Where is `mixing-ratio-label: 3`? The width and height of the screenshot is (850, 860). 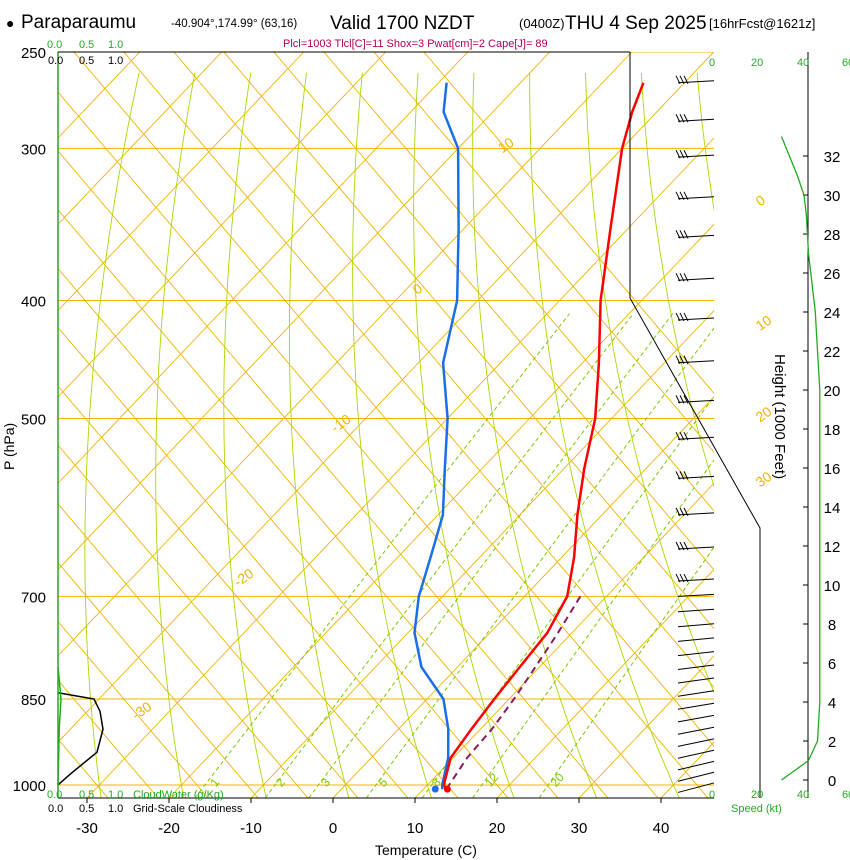 mixing-ratio-label: 3 is located at coordinates (325, 782).